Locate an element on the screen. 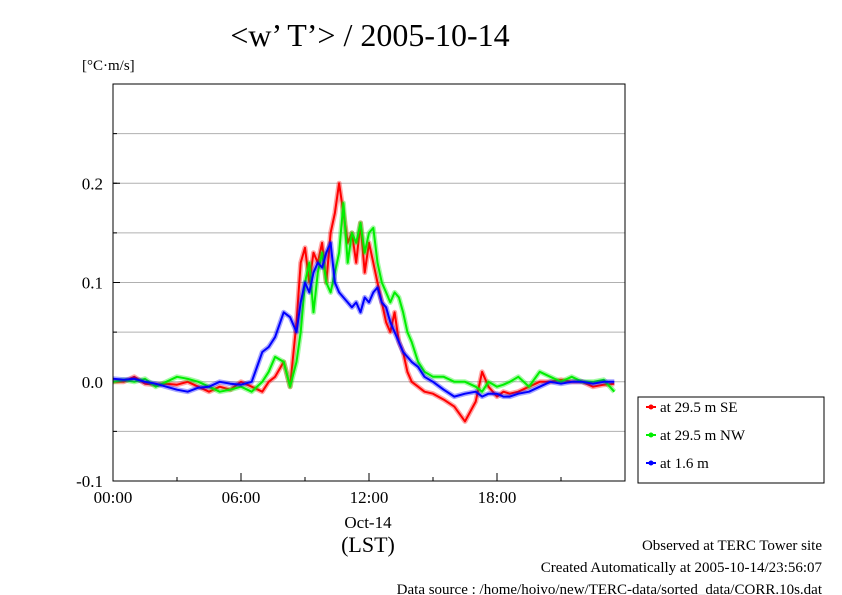 The height and width of the screenshot is (595, 842). footer-site: Observed at TERC Tower site is located at coordinates (732, 546).